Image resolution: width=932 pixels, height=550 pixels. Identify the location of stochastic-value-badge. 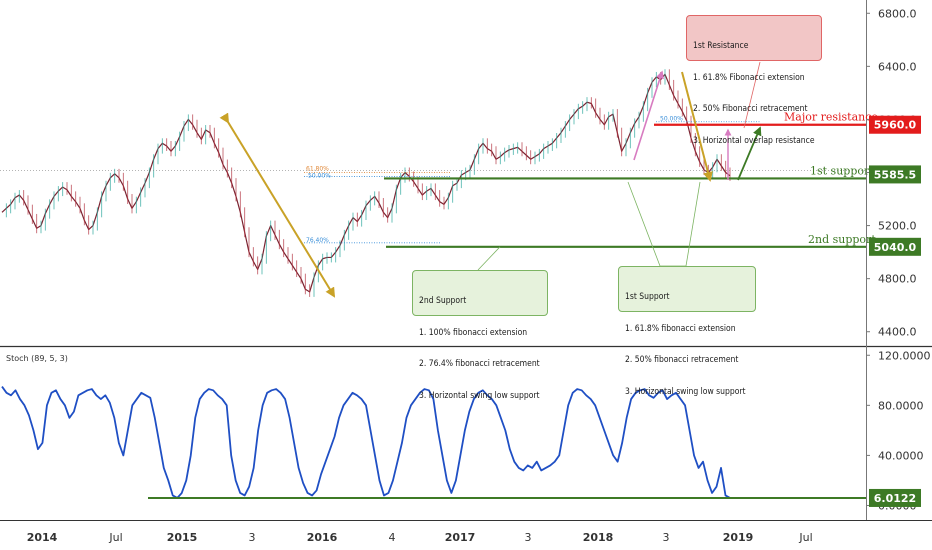
(895, 497).